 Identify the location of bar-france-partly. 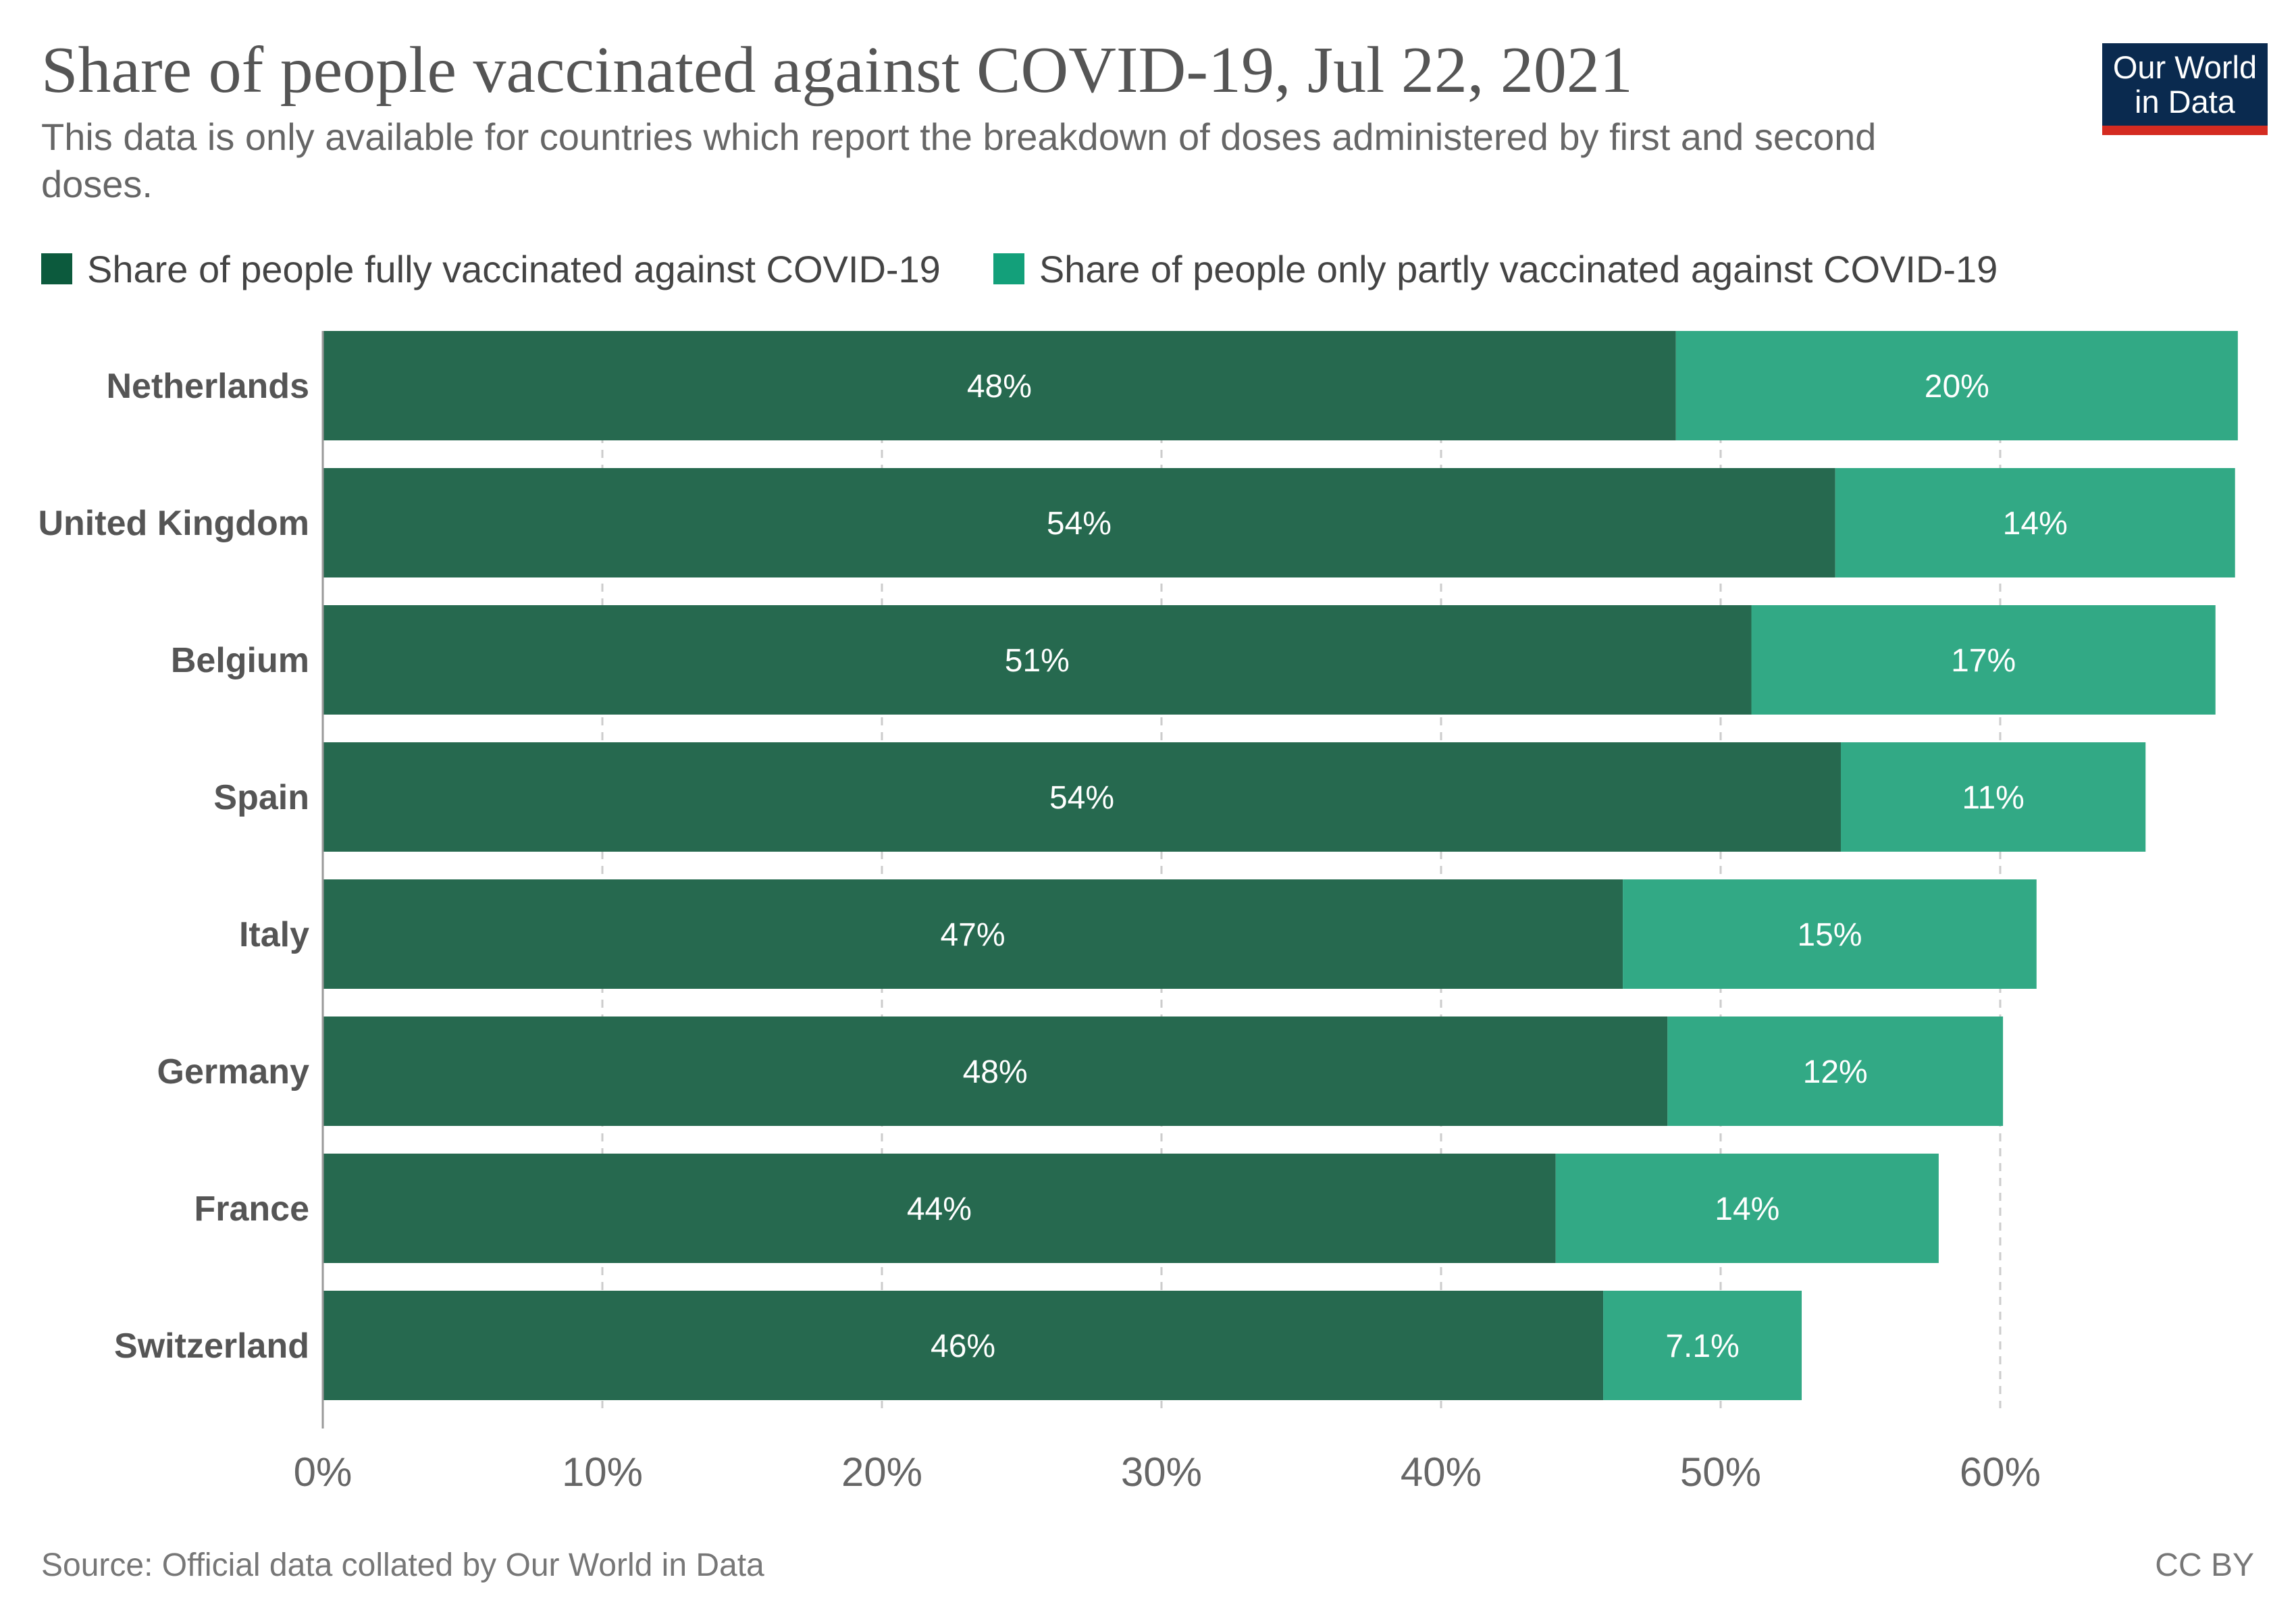
(1747, 1208).